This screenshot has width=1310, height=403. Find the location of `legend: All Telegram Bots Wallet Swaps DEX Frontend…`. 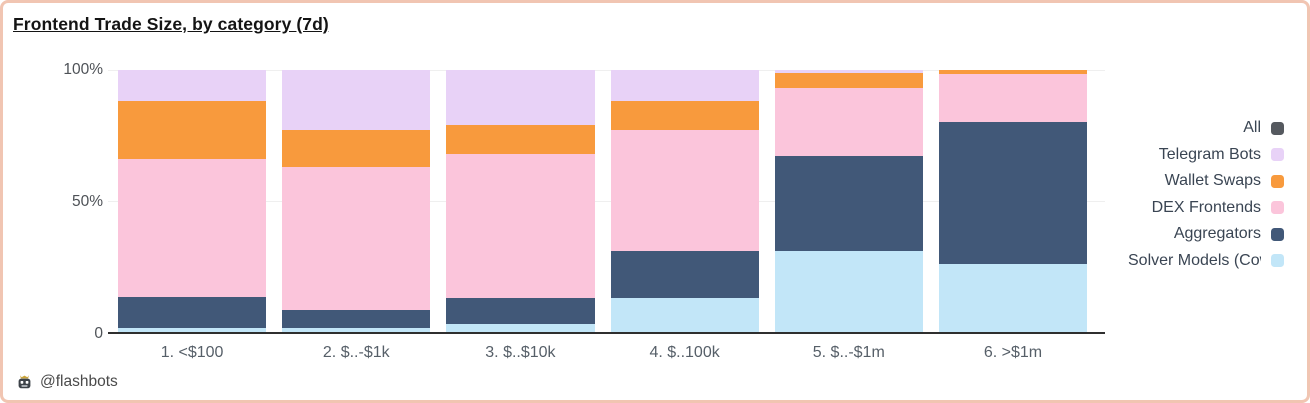

legend: All Telegram Bots Wallet Swaps DEX Frontend… is located at coordinates (1206, 194).